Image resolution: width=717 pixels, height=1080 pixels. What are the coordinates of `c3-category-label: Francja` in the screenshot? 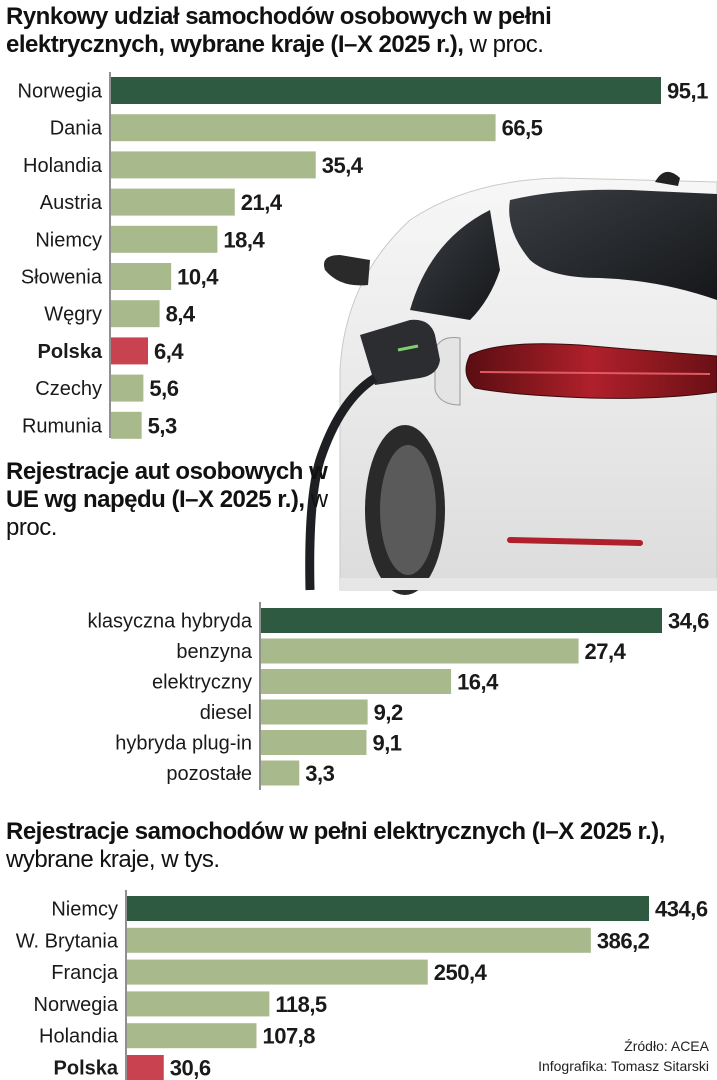 It's located at (85, 973).